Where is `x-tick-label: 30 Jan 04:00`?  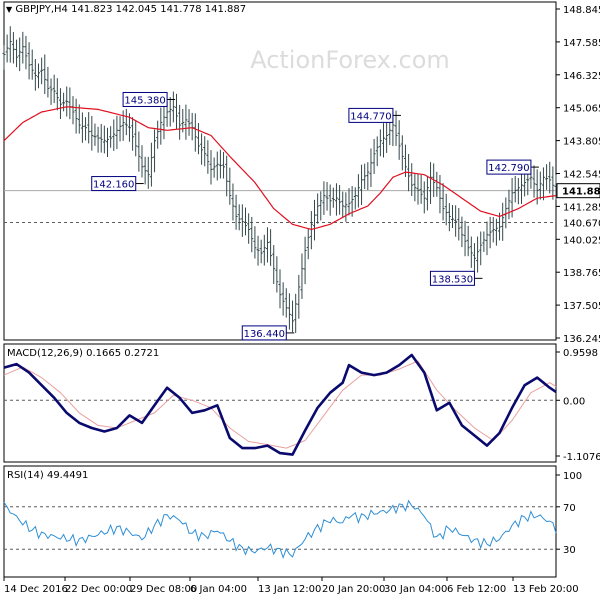
x-tick-label: 30 Jan 04:00 is located at coordinates (415, 589).